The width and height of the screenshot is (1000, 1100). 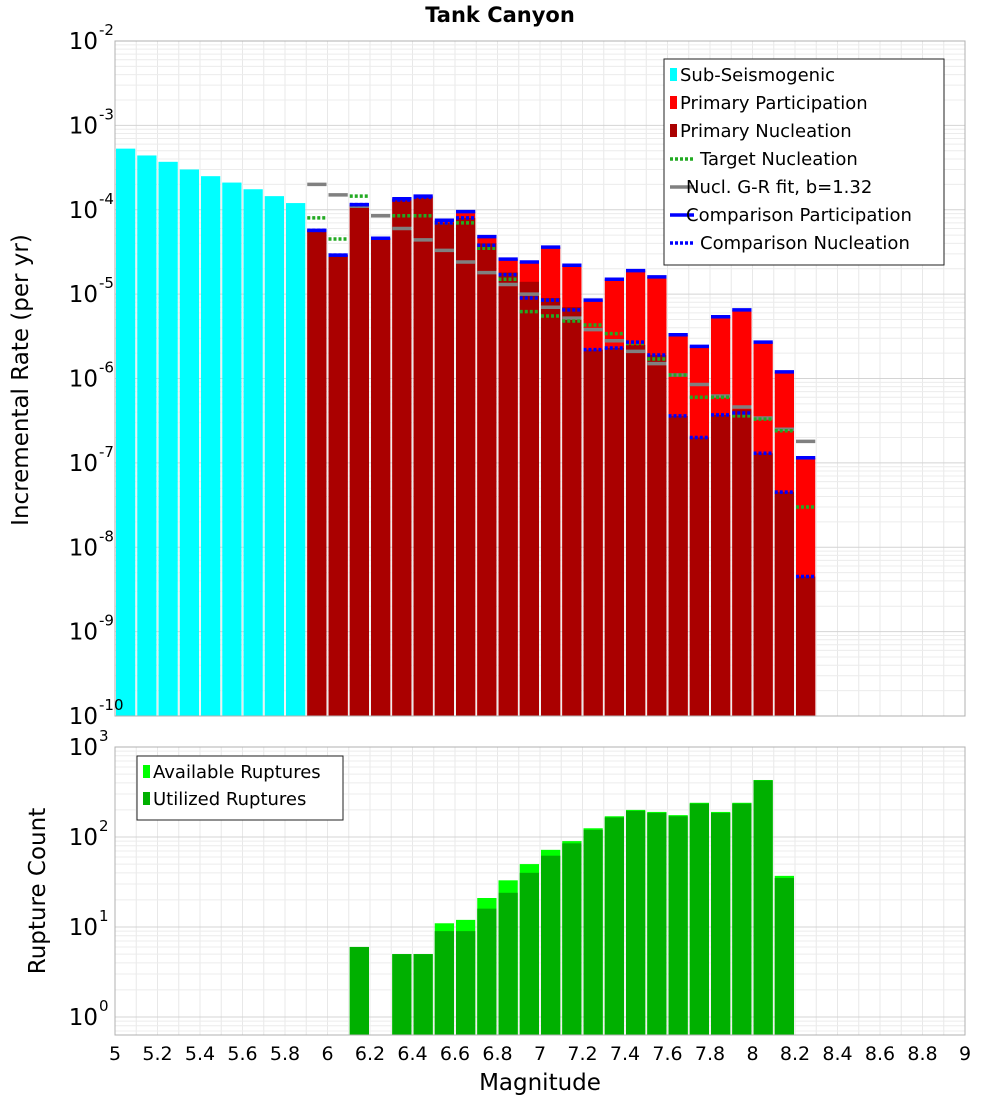 I want to click on bottom-y-tick-exponent: 1, so click(x=104, y=916).